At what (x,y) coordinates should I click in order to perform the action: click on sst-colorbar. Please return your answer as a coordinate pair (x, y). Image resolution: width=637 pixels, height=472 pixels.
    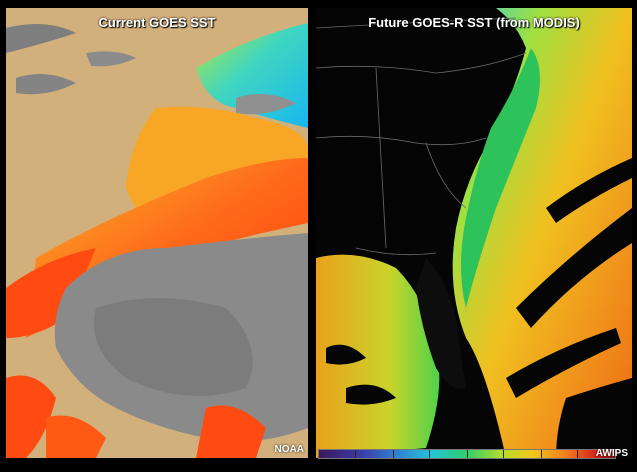
    Looking at the image, I should click on (467, 454).